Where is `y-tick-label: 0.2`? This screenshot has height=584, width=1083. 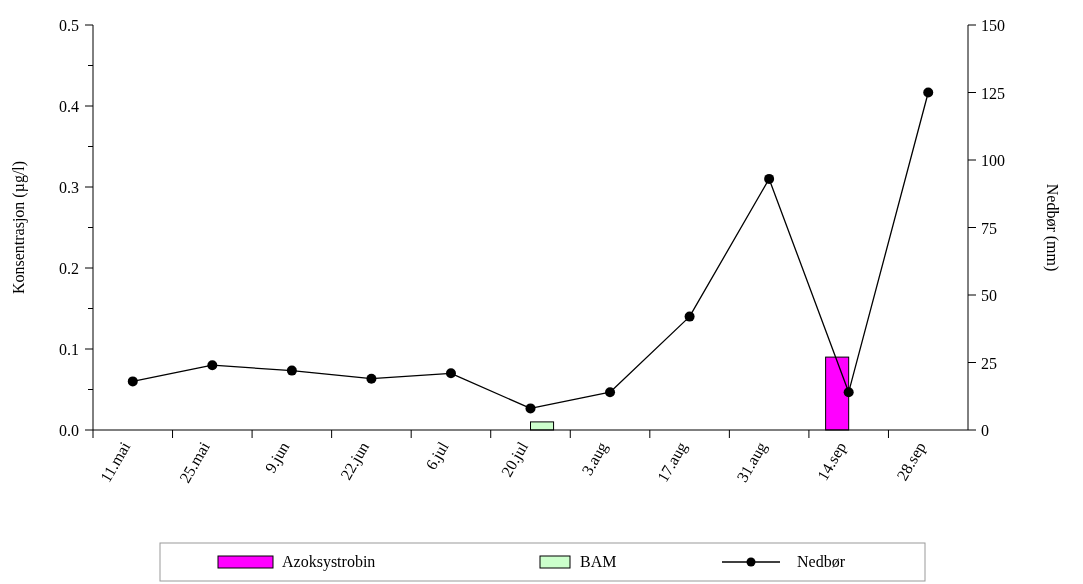 y-tick-label: 0.2 is located at coordinates (69, 268).